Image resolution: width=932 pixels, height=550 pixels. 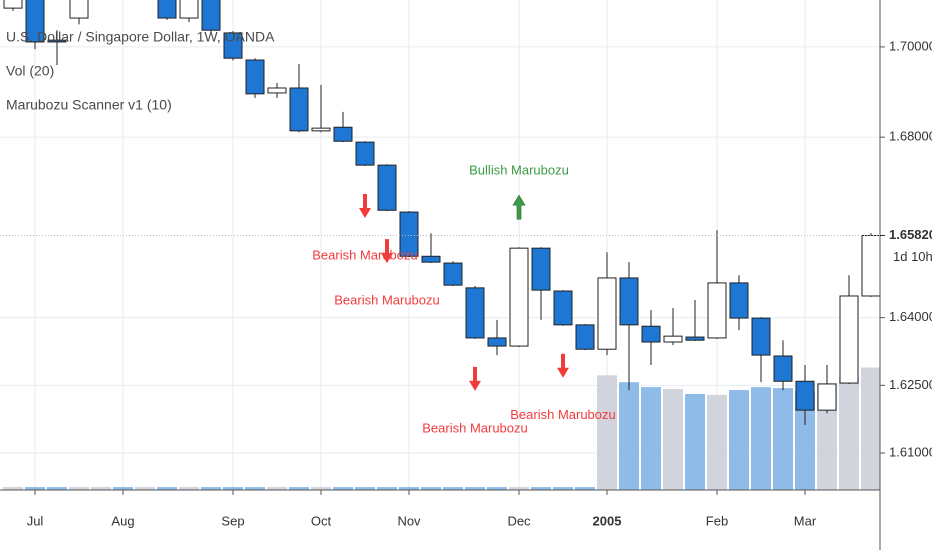 What do you see at coordinates (519, 520) in the screenshot?
I see `x-tick-label: Dec` at bounding box center [519, 520].